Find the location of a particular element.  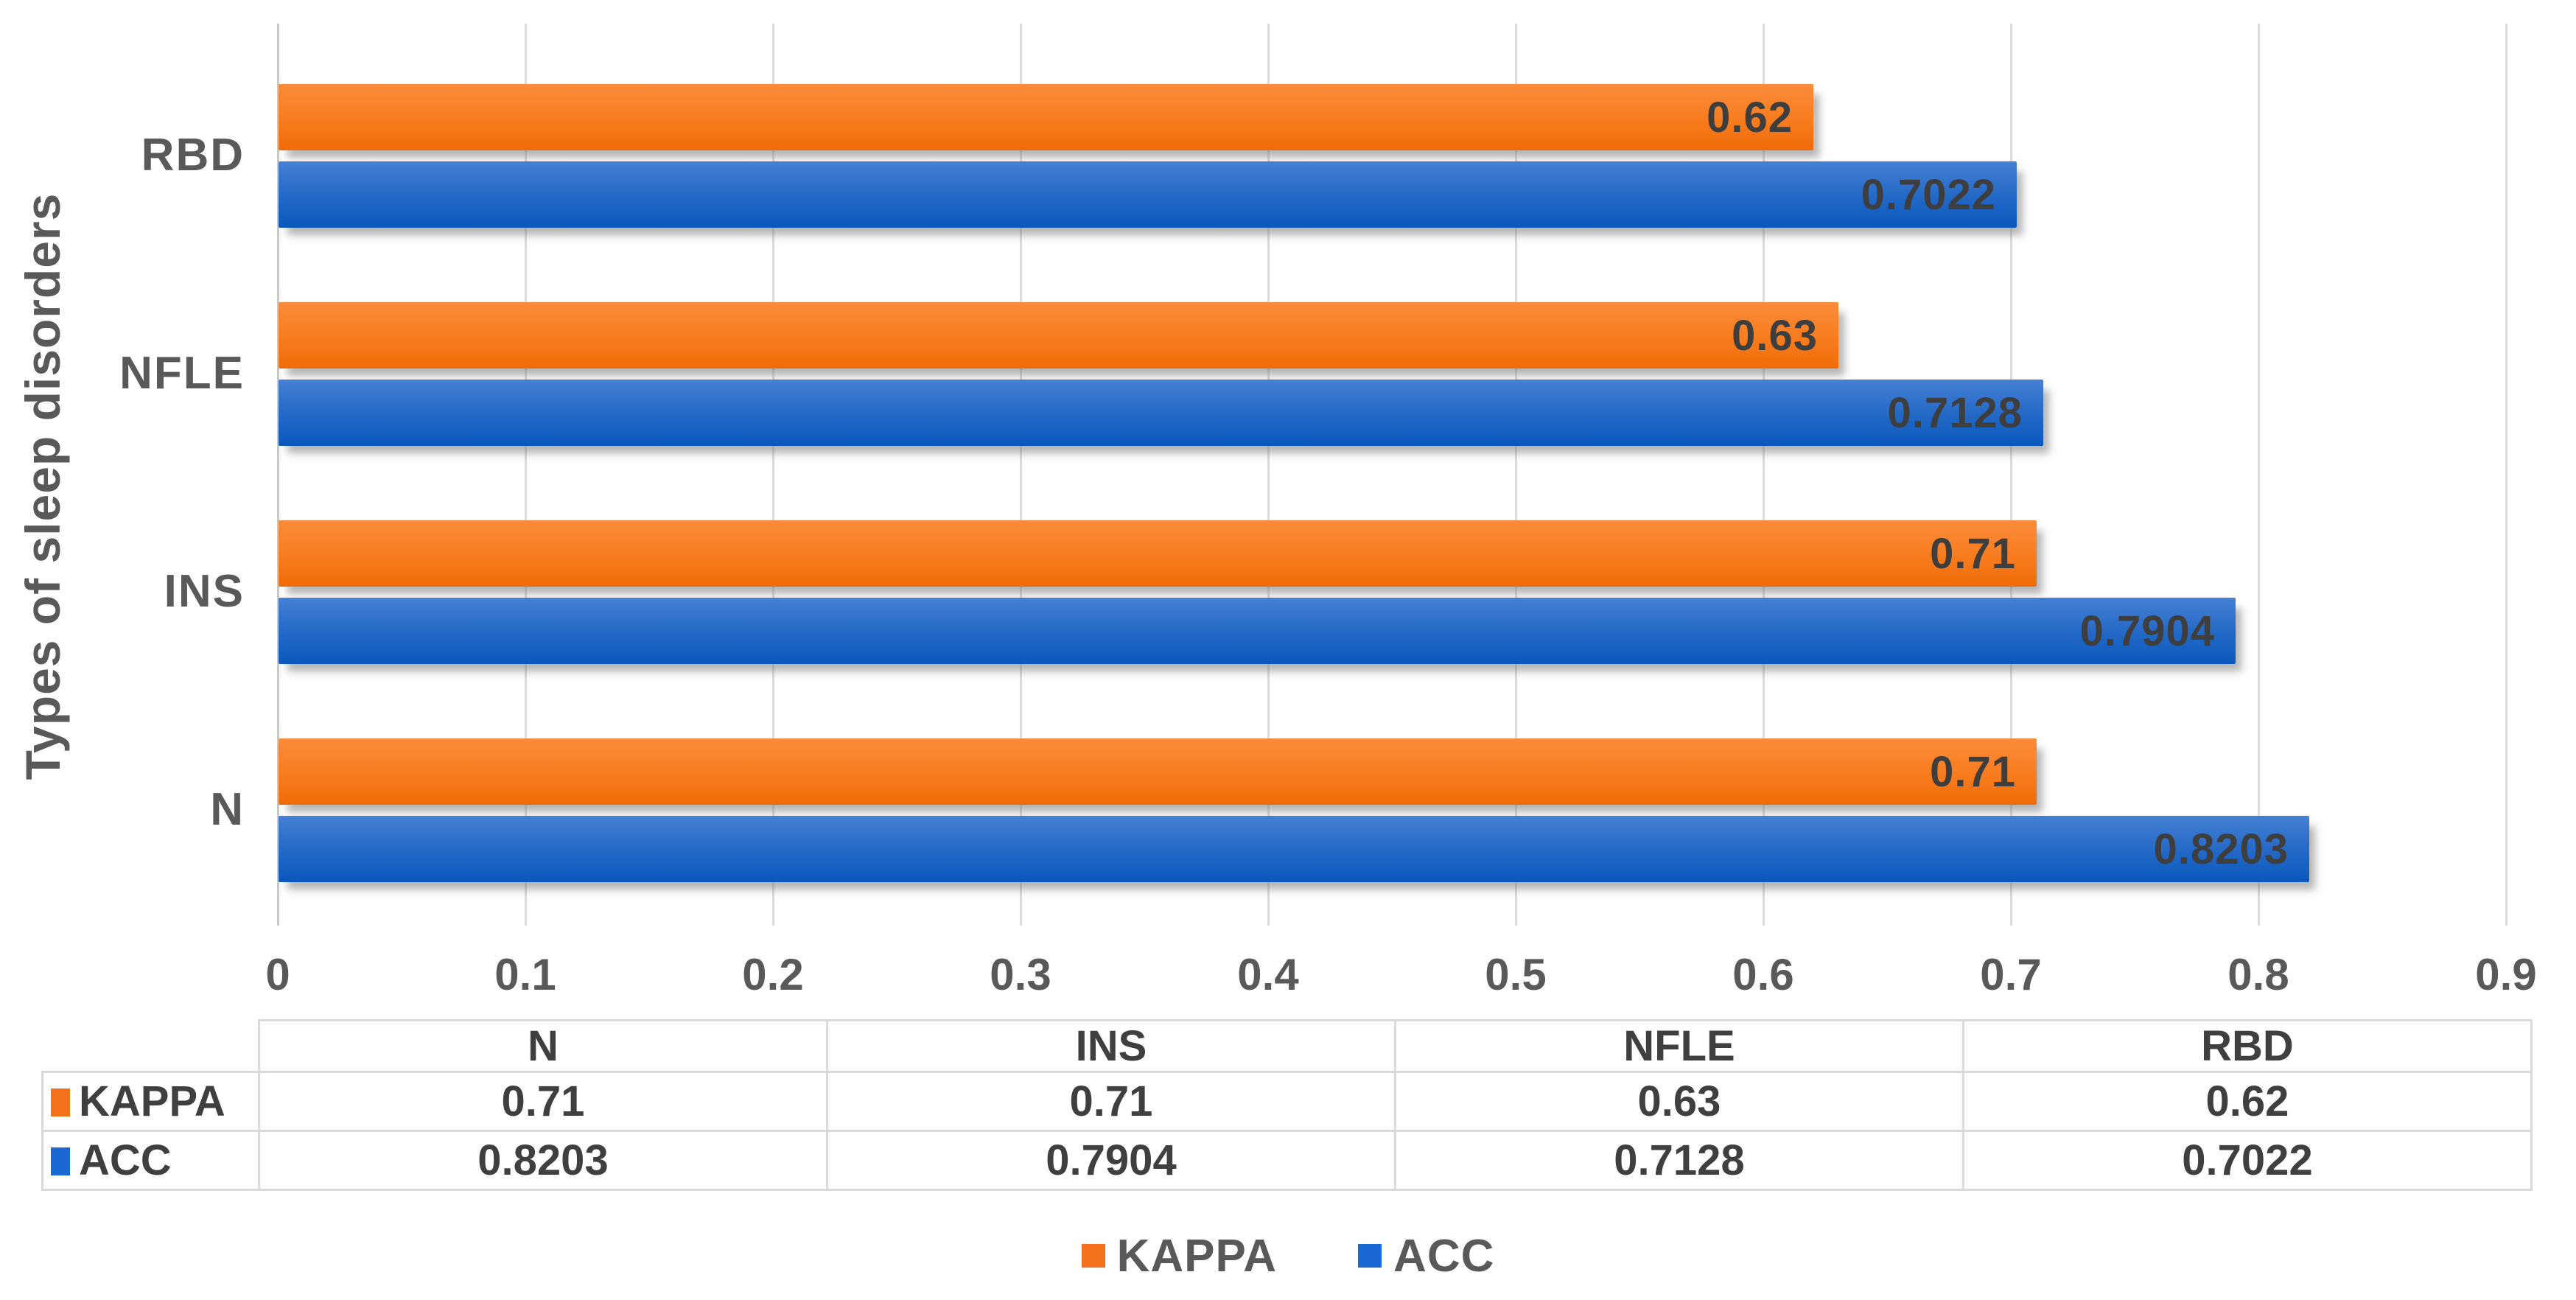

x-tick-label-0.3: 0.3 is located at coordinates (1020, 974).